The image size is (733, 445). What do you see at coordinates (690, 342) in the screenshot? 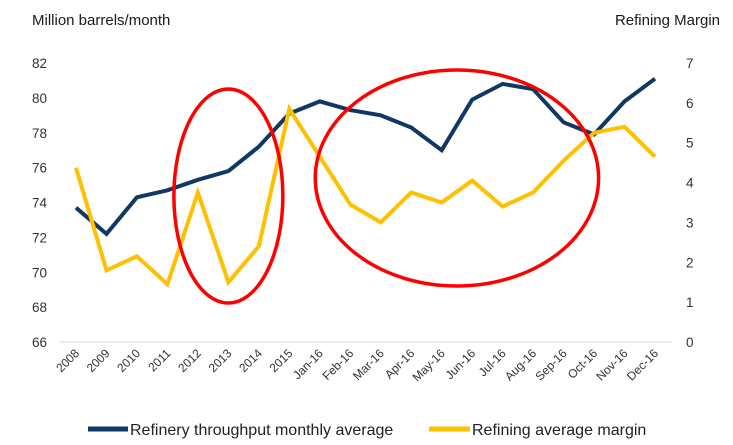
I see `right-tick-label: 0` at bounding box center [690, 342].